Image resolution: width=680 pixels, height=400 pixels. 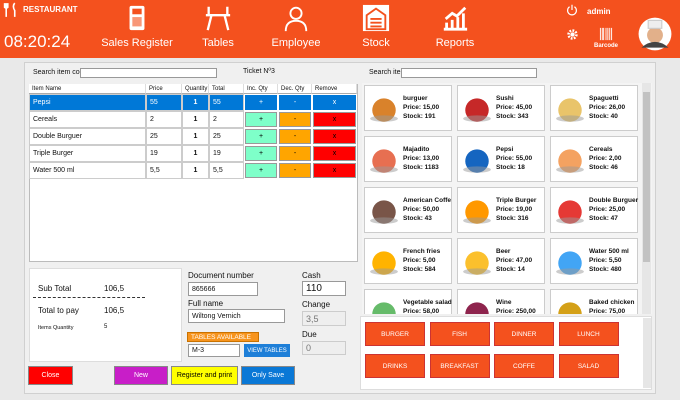 I want to click on action-0: Close, so click(x=50, y=375).